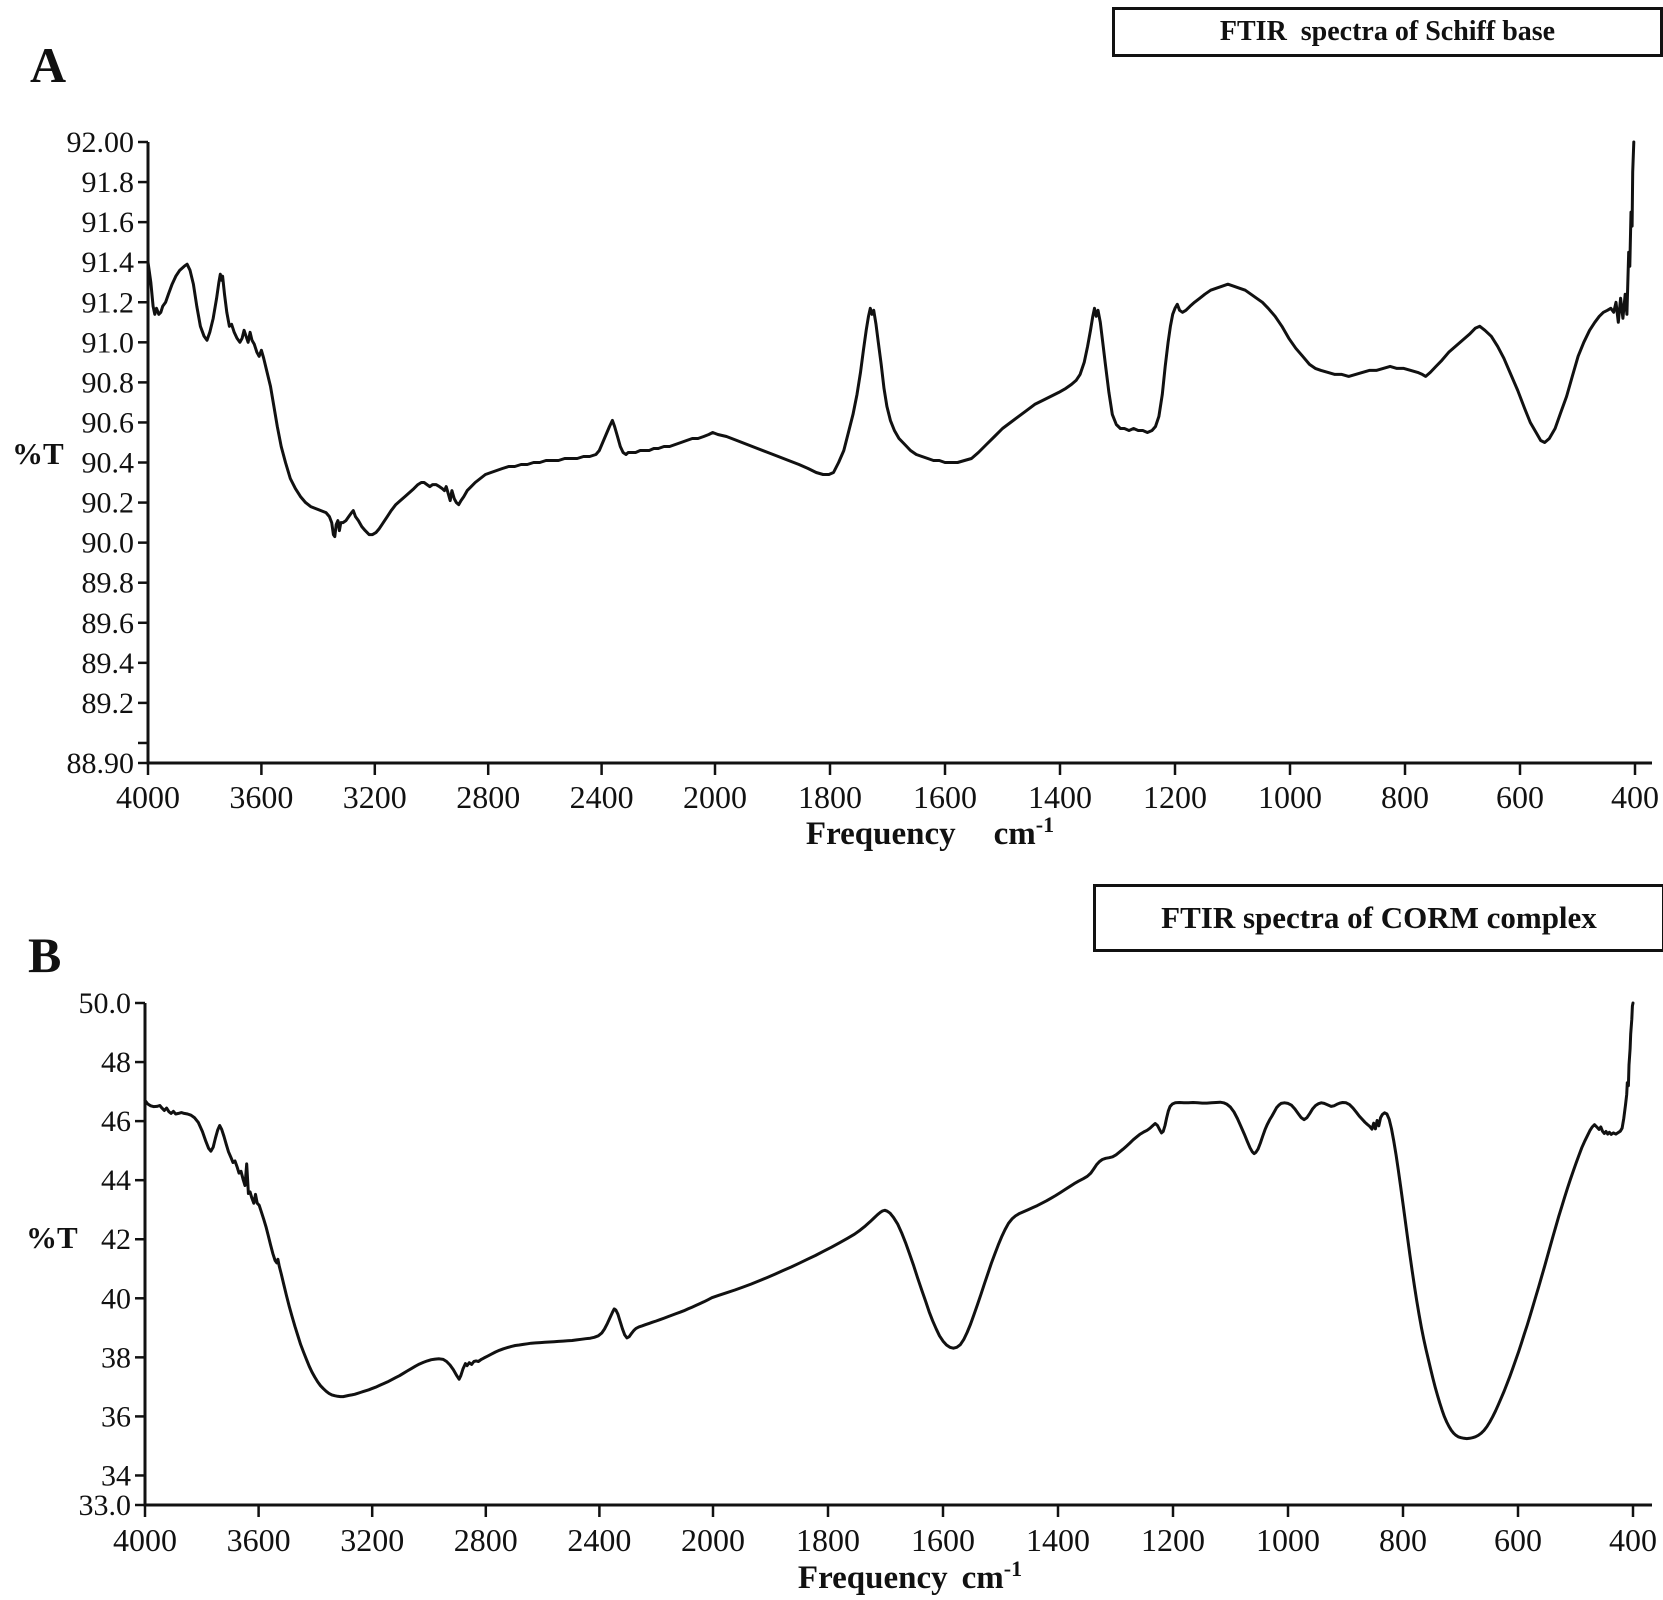 The width and height of the screenshot is (1663, 1600). What do you see at coordinates (108, 342) in the screenshot?
I see `panel-a-y-tick-label: 91.0` at bounding box center [108, 342].